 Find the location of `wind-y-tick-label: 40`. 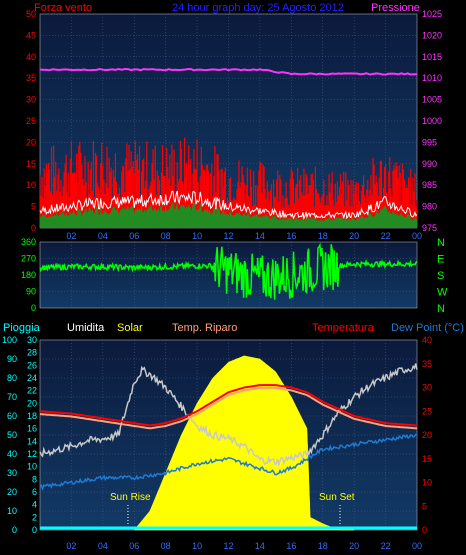

wind-y-tick-label: 40 is located at coordinates (31, 57).